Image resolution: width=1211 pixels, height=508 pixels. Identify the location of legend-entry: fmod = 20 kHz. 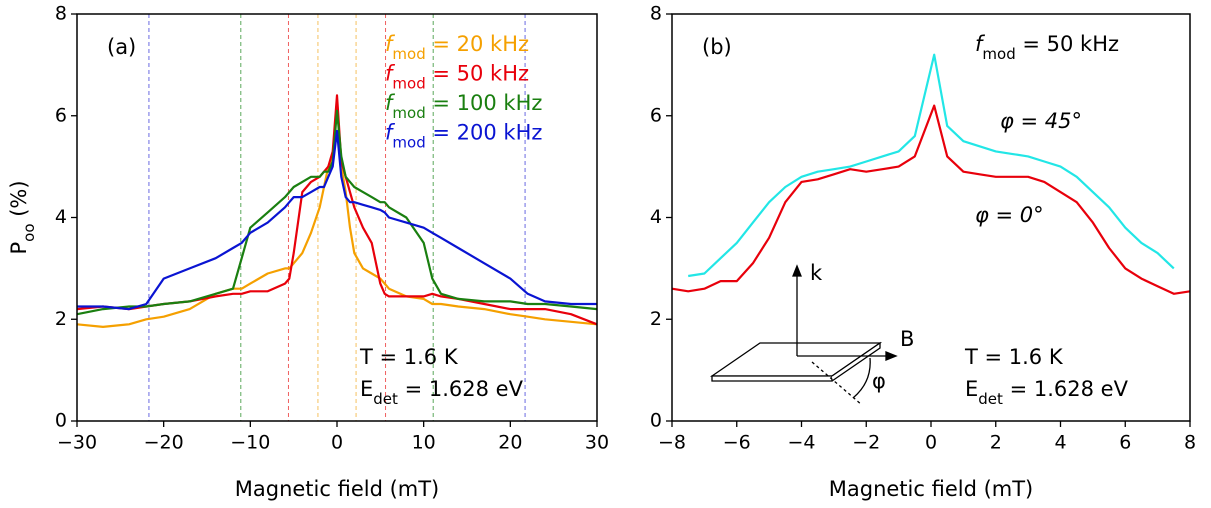
(457, 47).